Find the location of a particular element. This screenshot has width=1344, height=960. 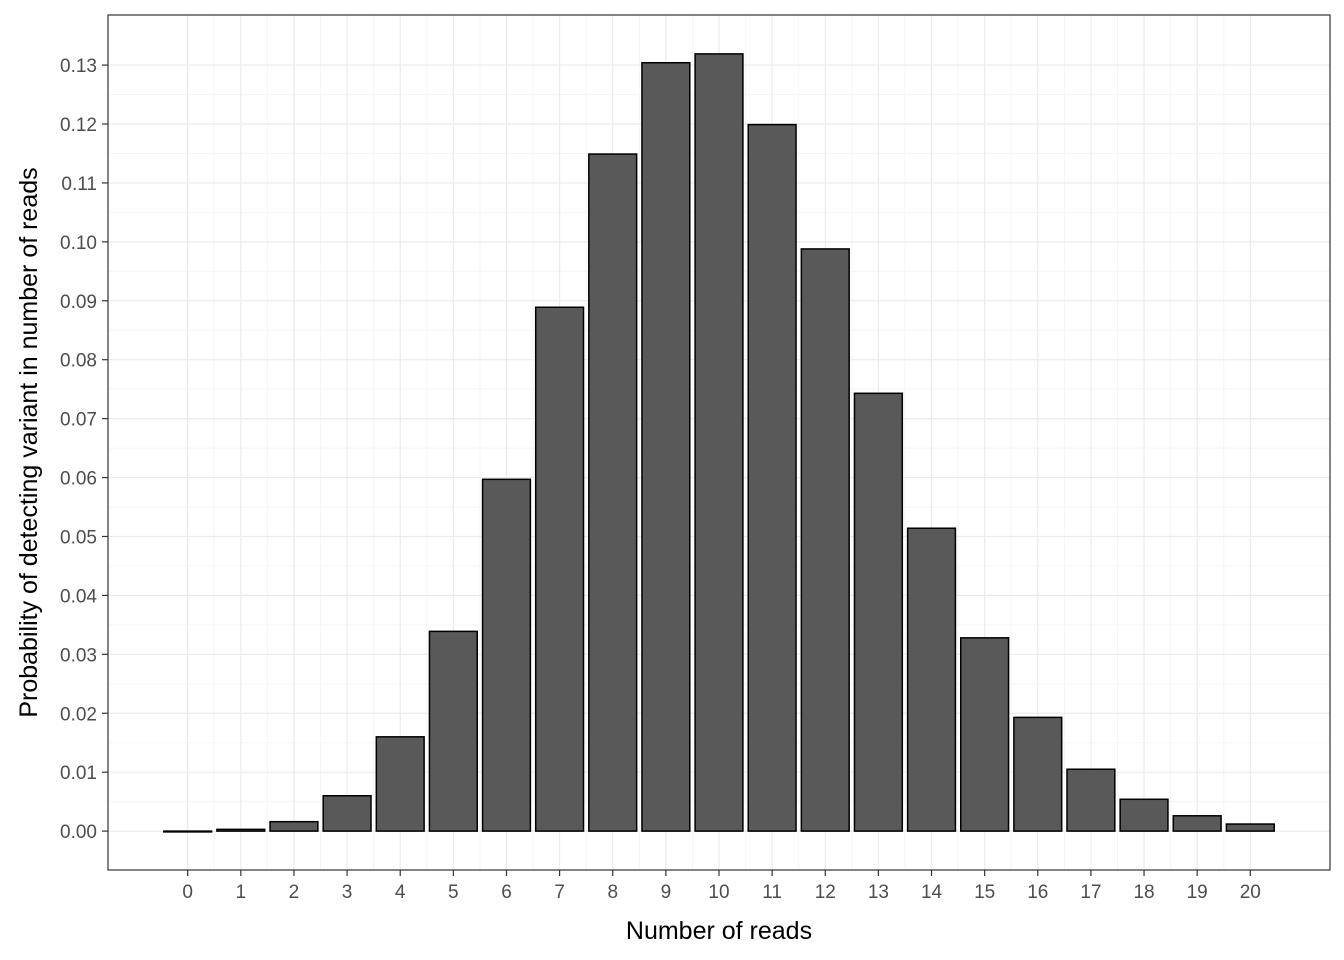

x-tick-label: 17 is located at coordinates (1090, 892).